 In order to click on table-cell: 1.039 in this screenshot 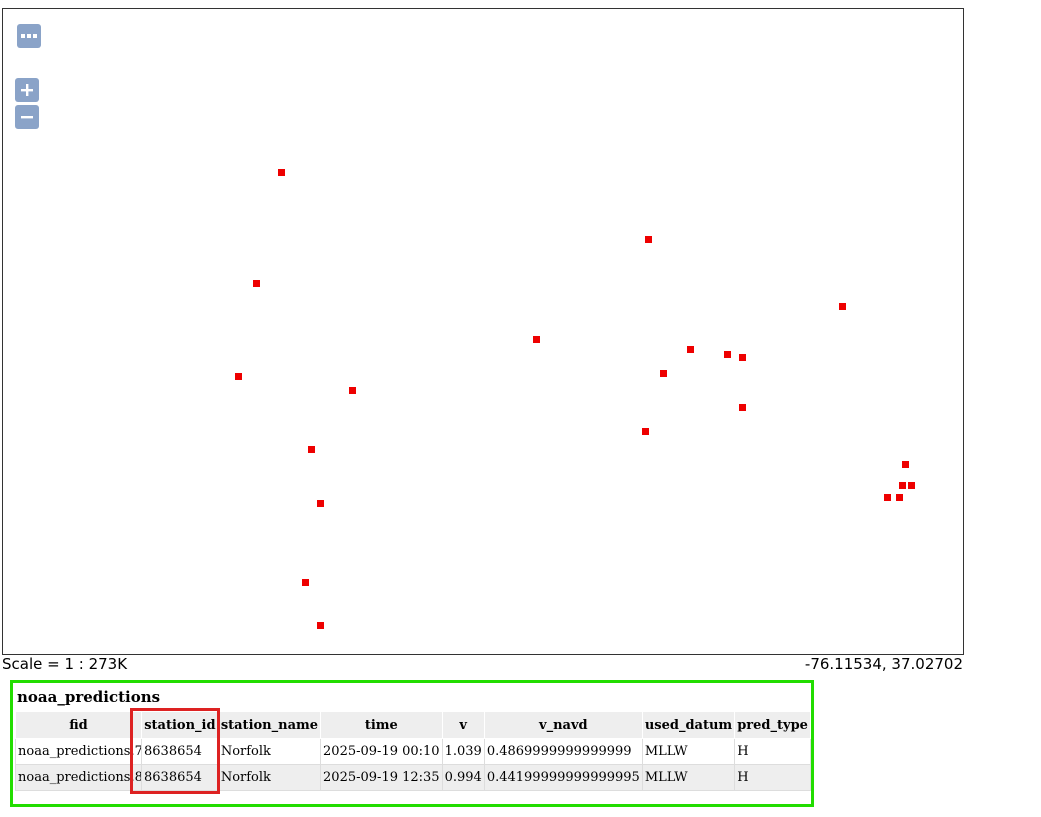, I will do `click(463, 751)`.